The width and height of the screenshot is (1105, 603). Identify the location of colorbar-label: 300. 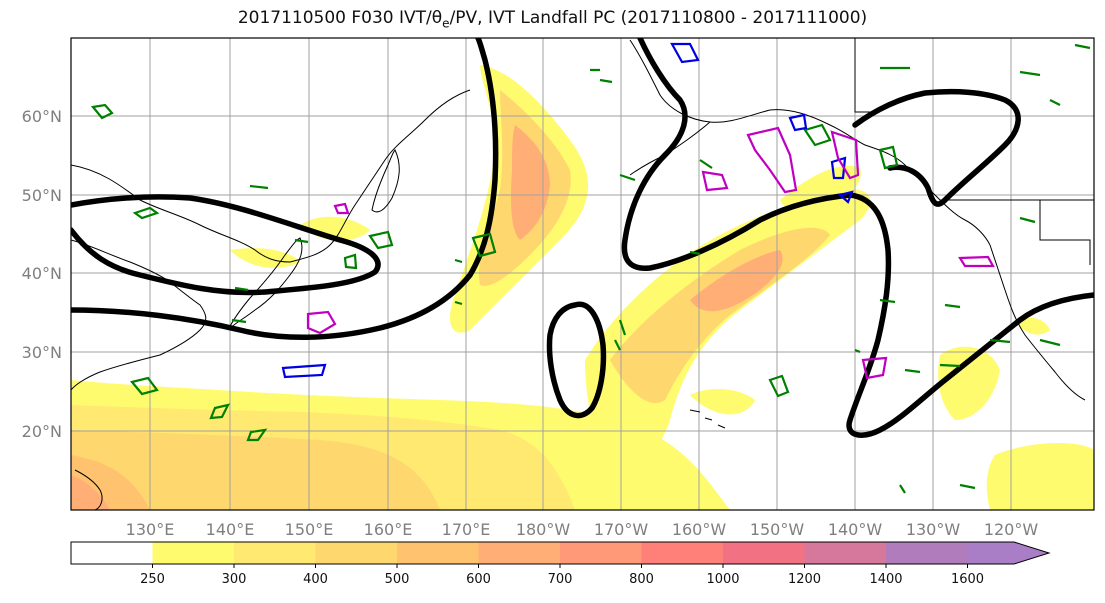
(234, 579).